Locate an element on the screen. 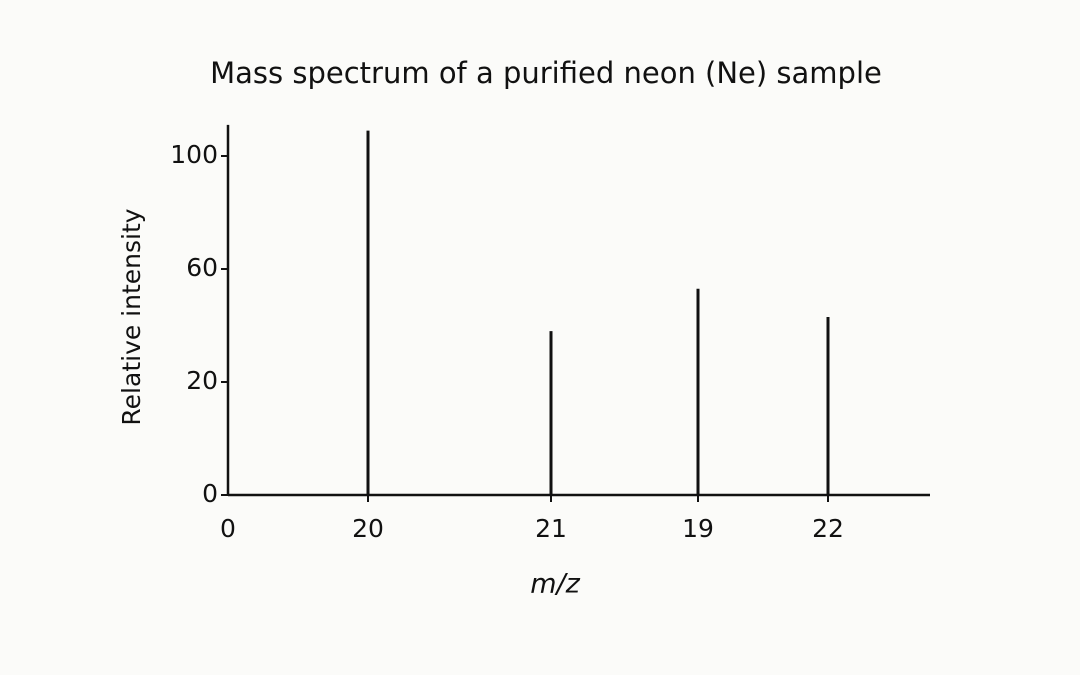 The image size is (1080, 675). x-tick-label: 21 is located at coordinates (551, 528).